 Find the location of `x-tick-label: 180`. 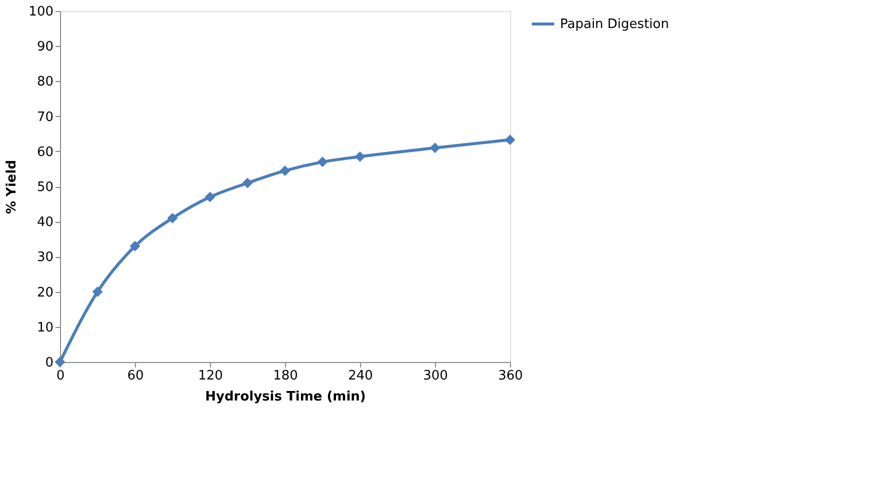

x-tick-label: 180 is located at coordinates (285, 376).